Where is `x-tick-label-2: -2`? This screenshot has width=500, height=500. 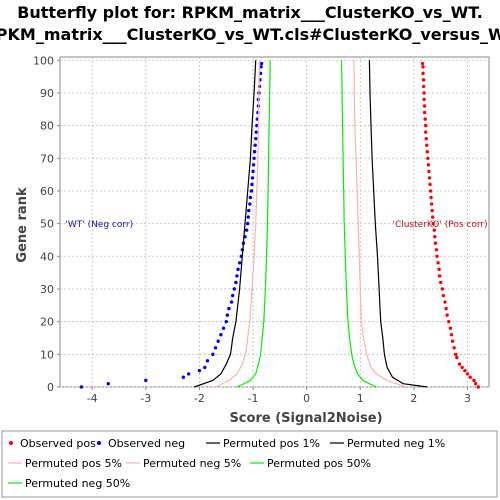 x-tick-label-2: -2 is located at coordinates (199, 398).